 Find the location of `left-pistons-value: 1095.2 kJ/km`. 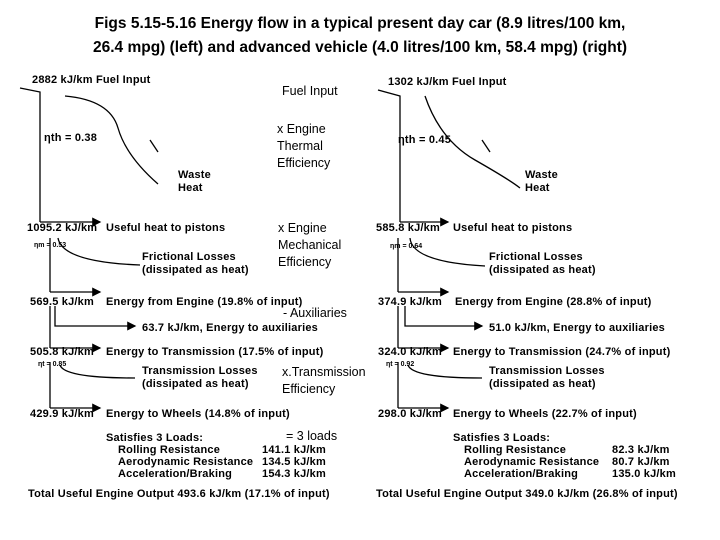

left-pistons-value: 1095.2 kJ/km is located at coordinates (62, 228).